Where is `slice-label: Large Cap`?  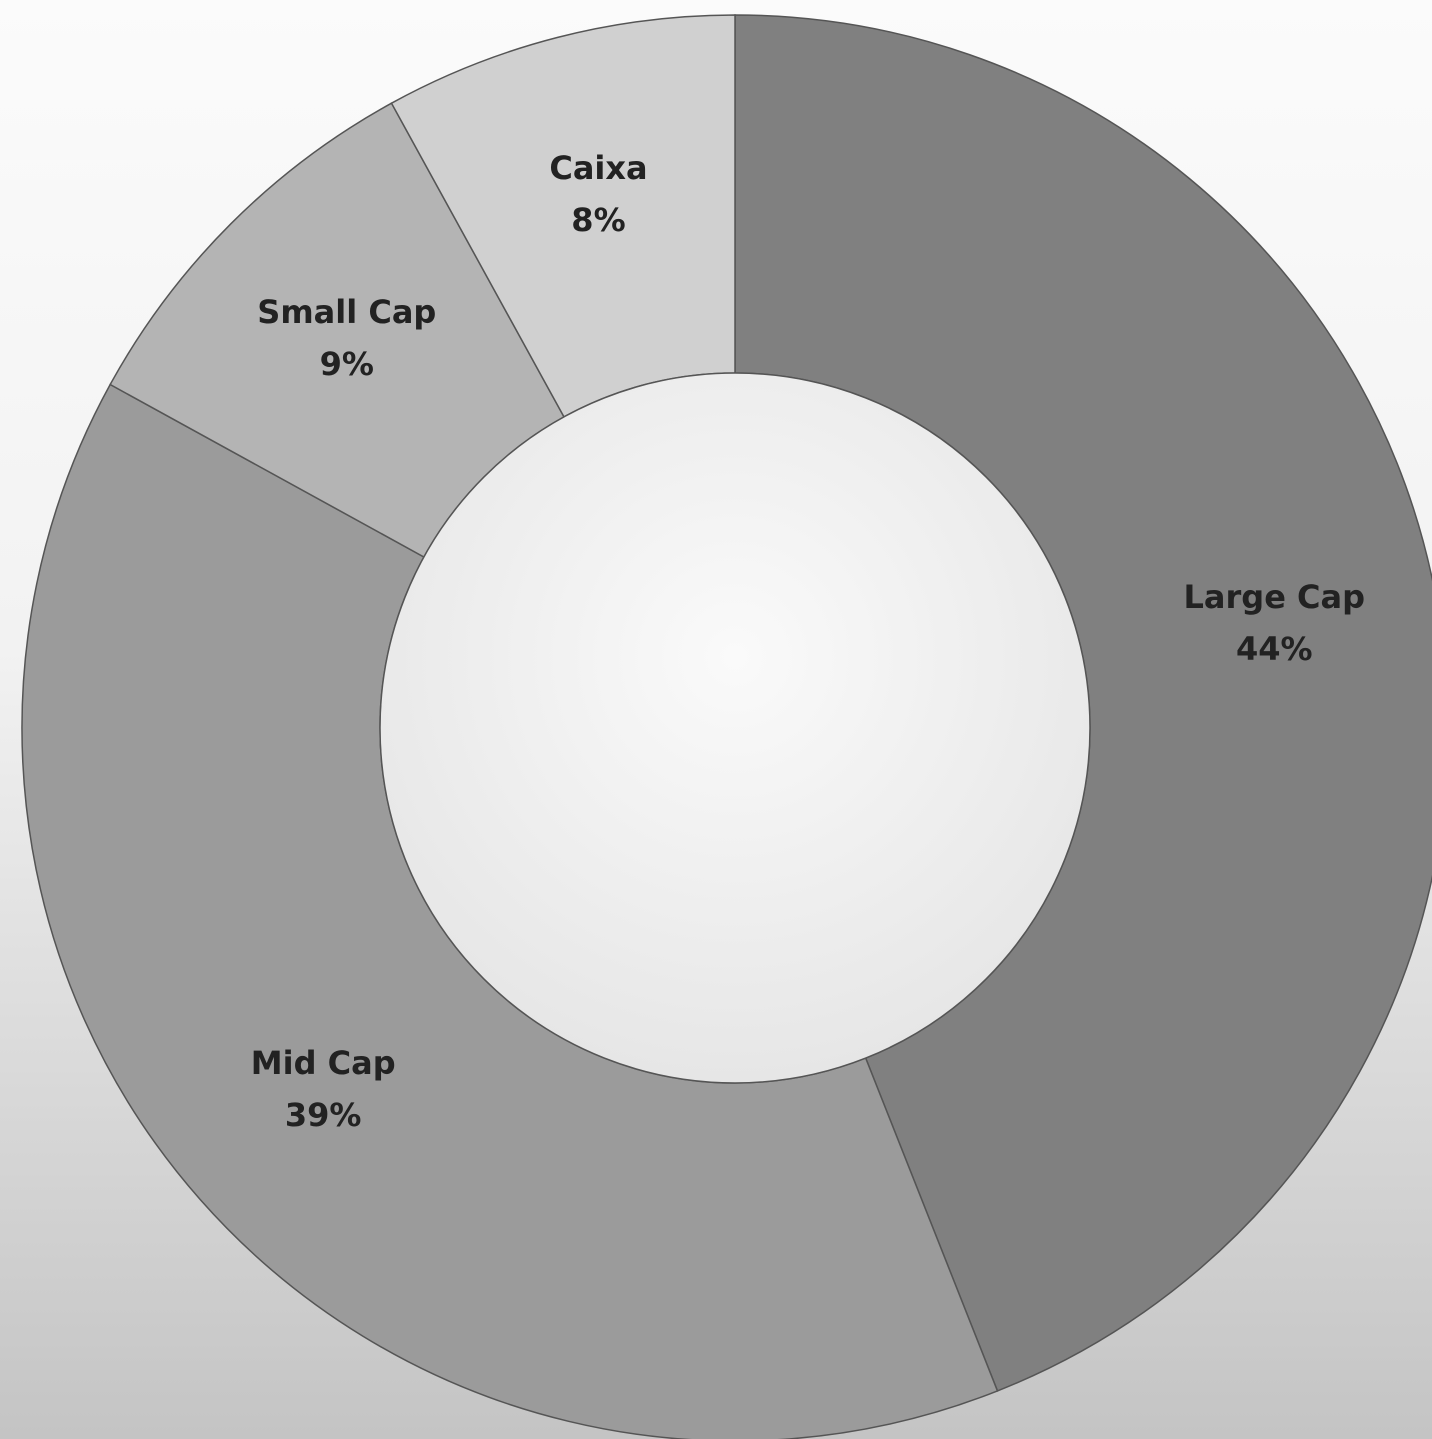
slice-label: Large Cap is located at coordinates (1275, 597).